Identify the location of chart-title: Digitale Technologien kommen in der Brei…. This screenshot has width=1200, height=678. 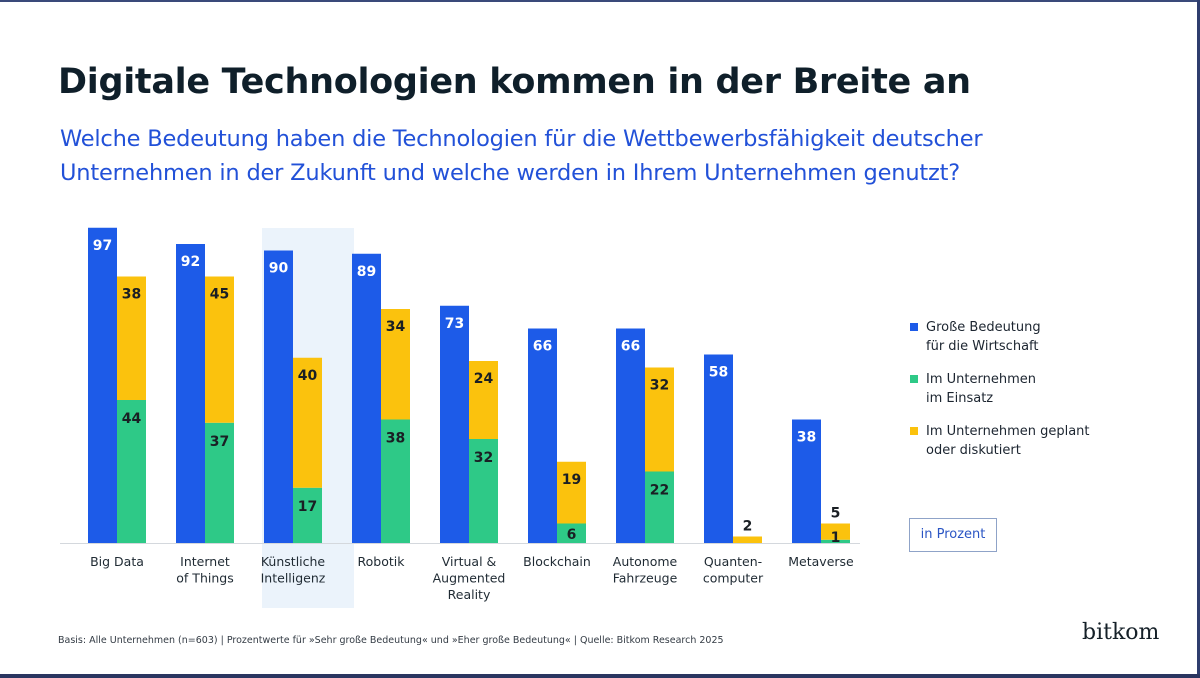
(514, 82).